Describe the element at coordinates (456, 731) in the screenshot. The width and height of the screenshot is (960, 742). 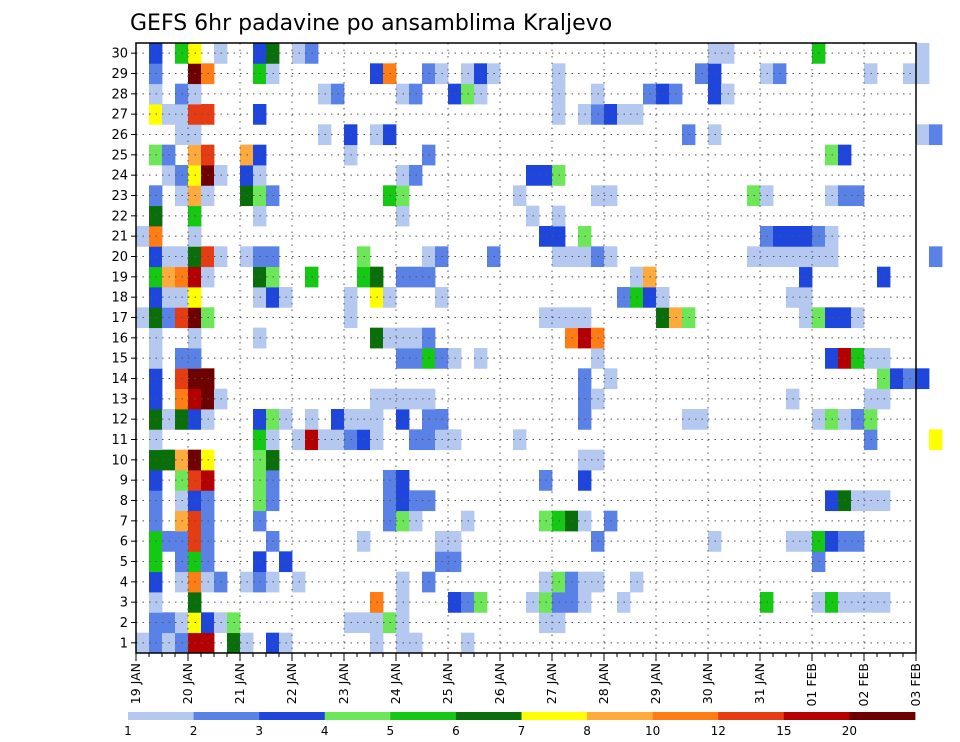
I see `legend-label: 6` at that location.